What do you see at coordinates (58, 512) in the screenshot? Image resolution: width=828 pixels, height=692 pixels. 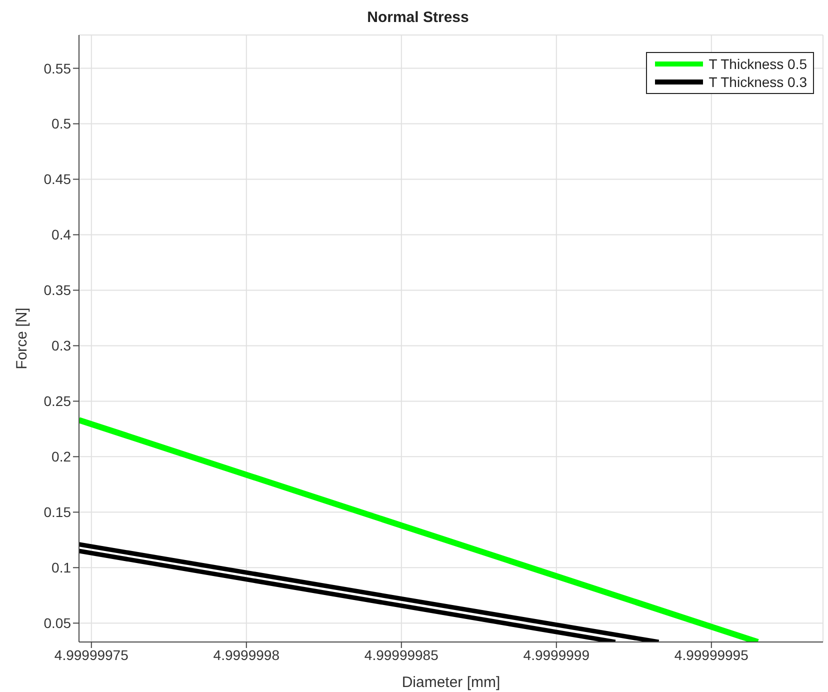 I see `y-tick-label: 0.15` at bounding box center [58, 512].